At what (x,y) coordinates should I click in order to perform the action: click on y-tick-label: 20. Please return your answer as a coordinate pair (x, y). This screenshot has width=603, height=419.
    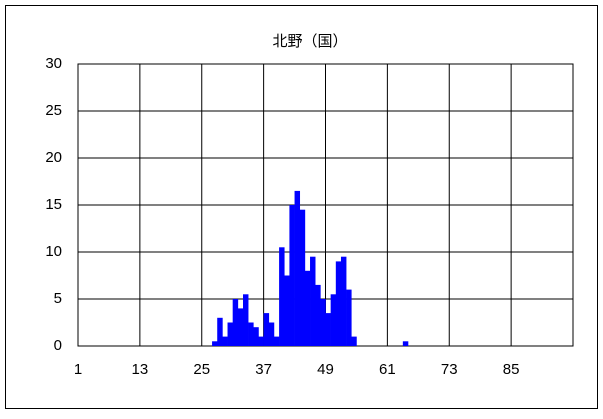
    Looking at the image, I should click on (53, 157).